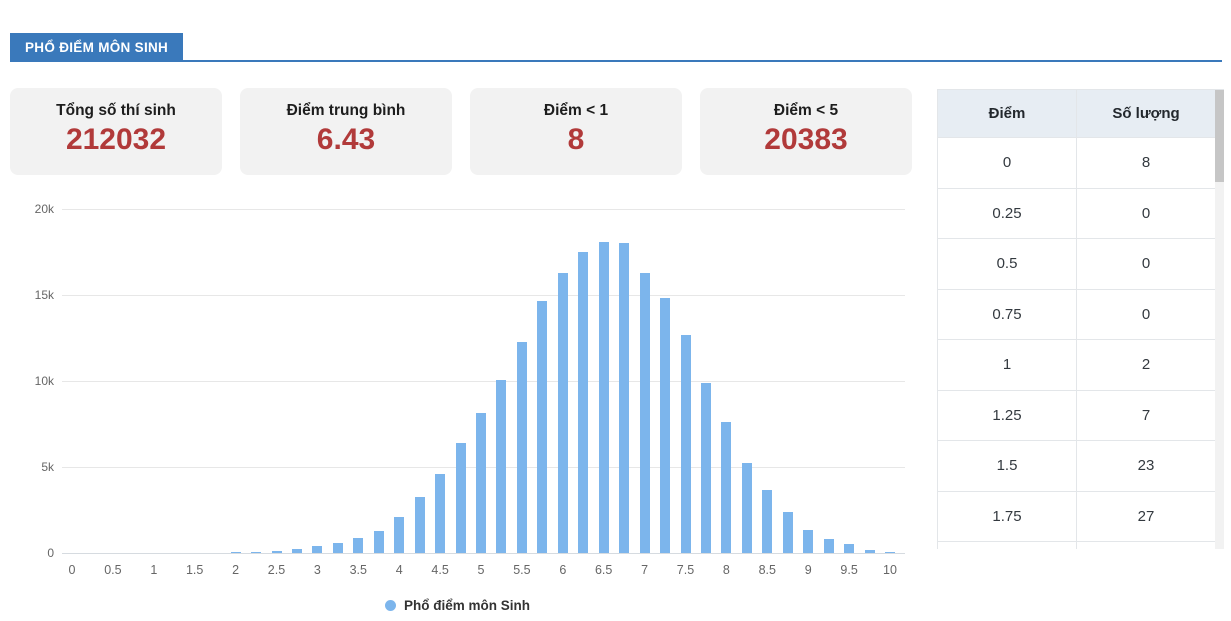 The height and width of the screenshot is (621, 1231). What do you see at coordinates (1146, 114) in the screenshot?
I see `column-header-so-luong: Số lượng` at bounding box center [1146, 114].